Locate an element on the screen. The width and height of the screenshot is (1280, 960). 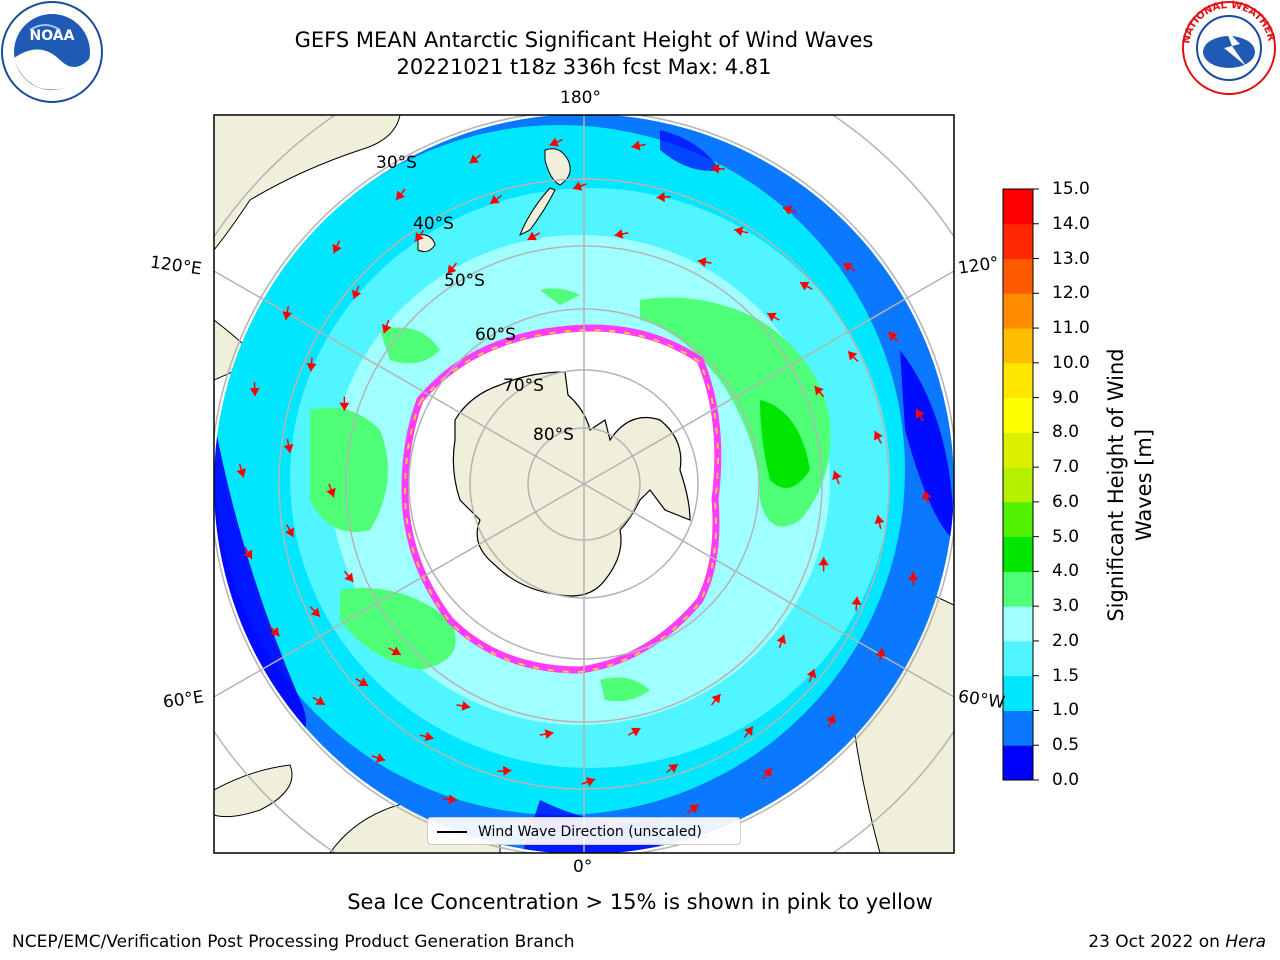
colorbar is located at coordinates (1020, 484).